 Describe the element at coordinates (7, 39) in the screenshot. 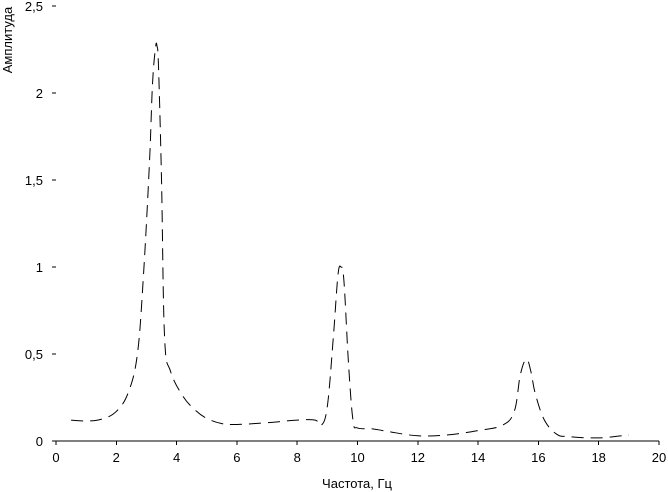

I see `y-axis-title: Амплитуда` at that location.